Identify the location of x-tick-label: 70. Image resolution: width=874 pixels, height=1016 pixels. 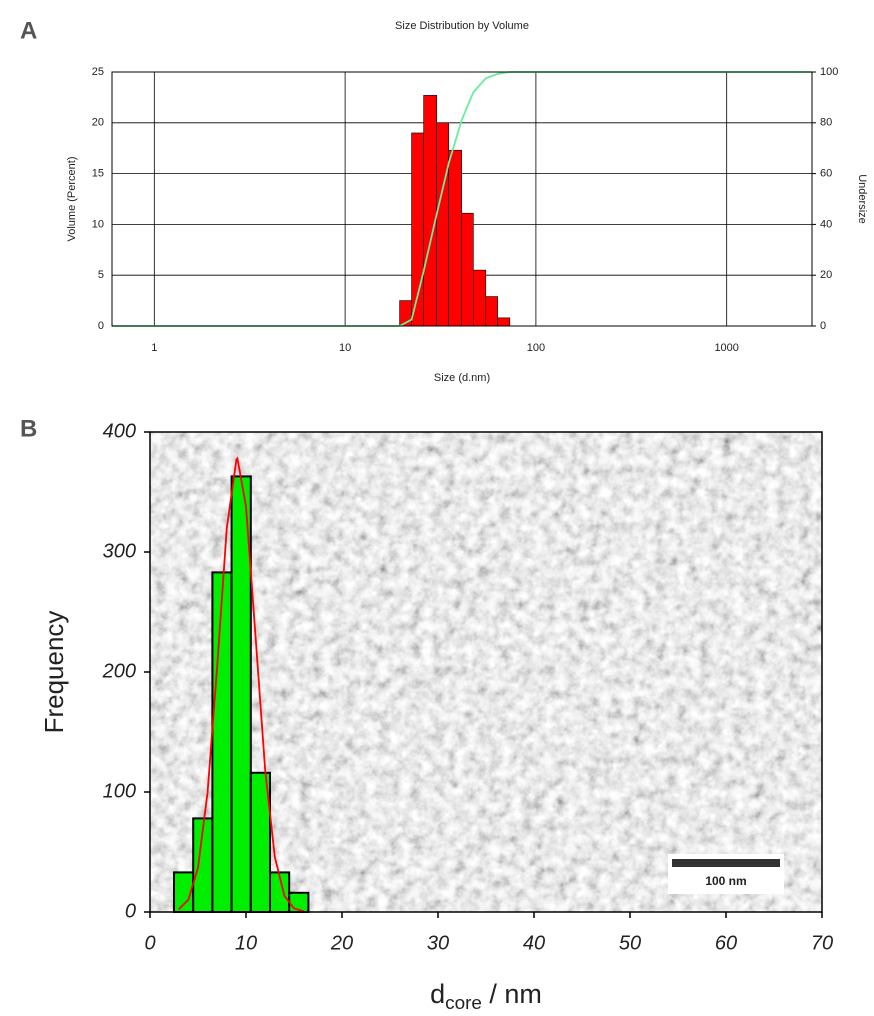
(822, 943).